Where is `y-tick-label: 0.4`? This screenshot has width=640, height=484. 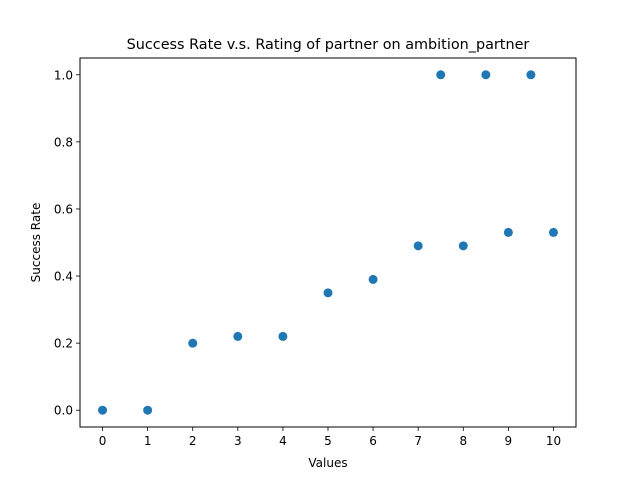
y-tick-label: 0.4 is located at coordinates (63, 277).